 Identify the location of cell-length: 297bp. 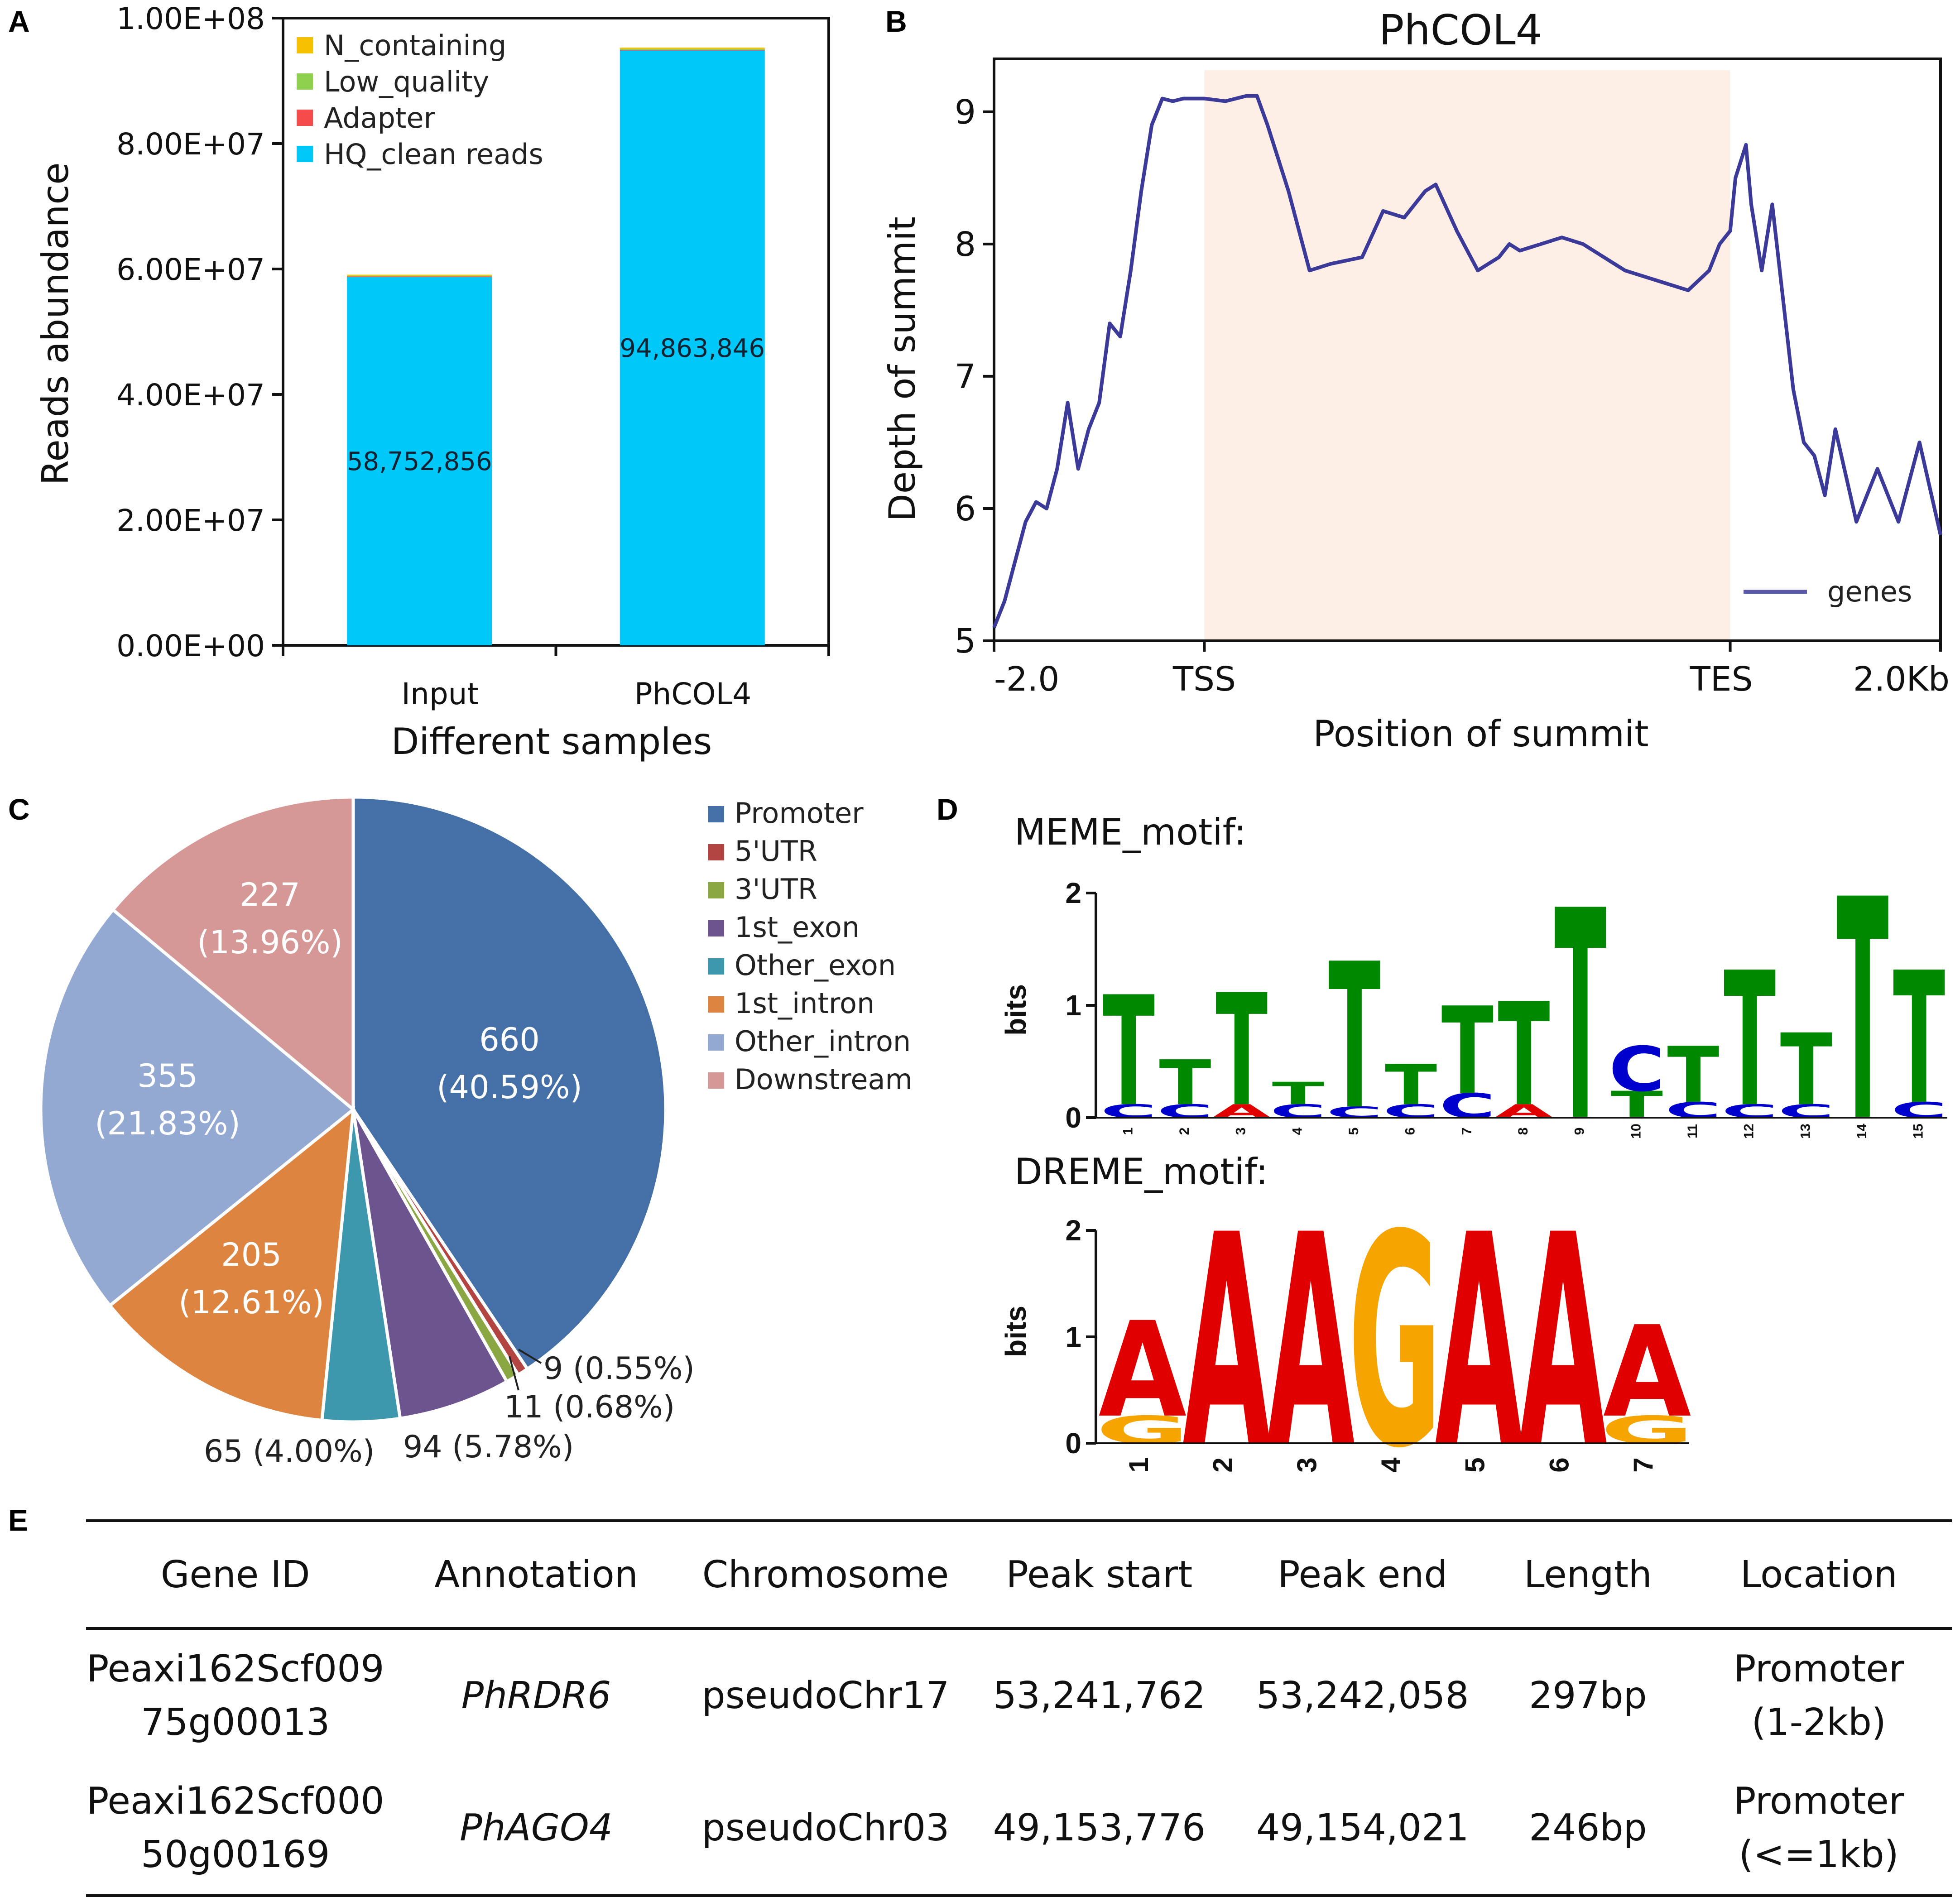
(1588, 1695).